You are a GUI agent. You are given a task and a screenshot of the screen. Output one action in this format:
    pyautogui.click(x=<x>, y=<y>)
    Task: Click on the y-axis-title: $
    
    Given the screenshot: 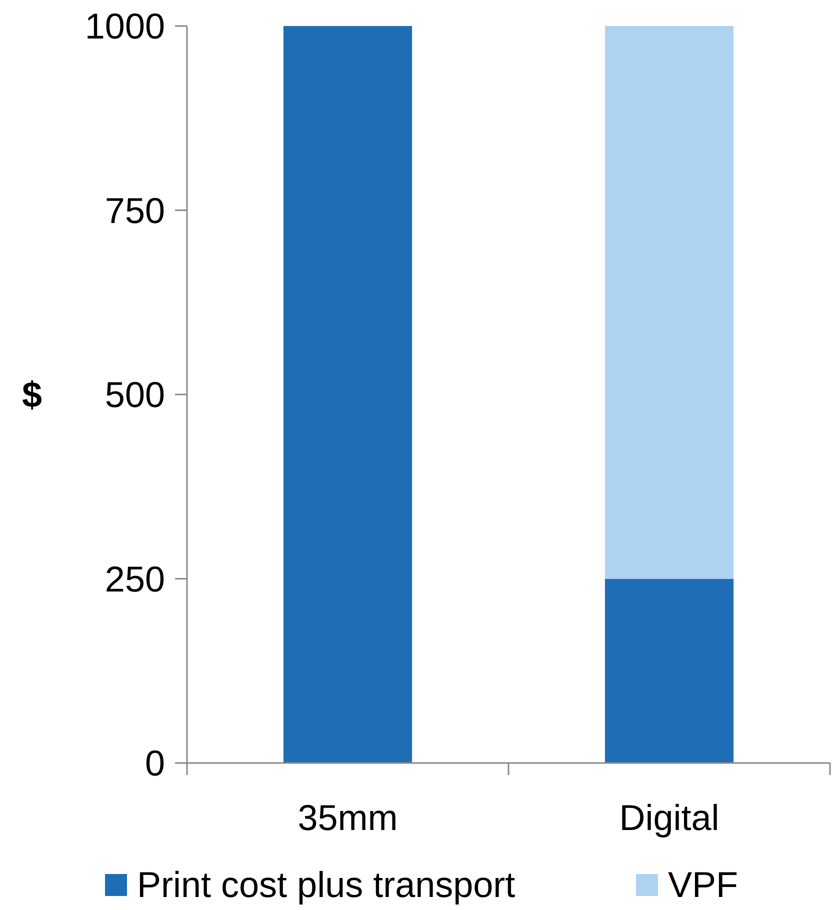 What is the action you would take?
    pyautogui.click(x=32, y=395)
    